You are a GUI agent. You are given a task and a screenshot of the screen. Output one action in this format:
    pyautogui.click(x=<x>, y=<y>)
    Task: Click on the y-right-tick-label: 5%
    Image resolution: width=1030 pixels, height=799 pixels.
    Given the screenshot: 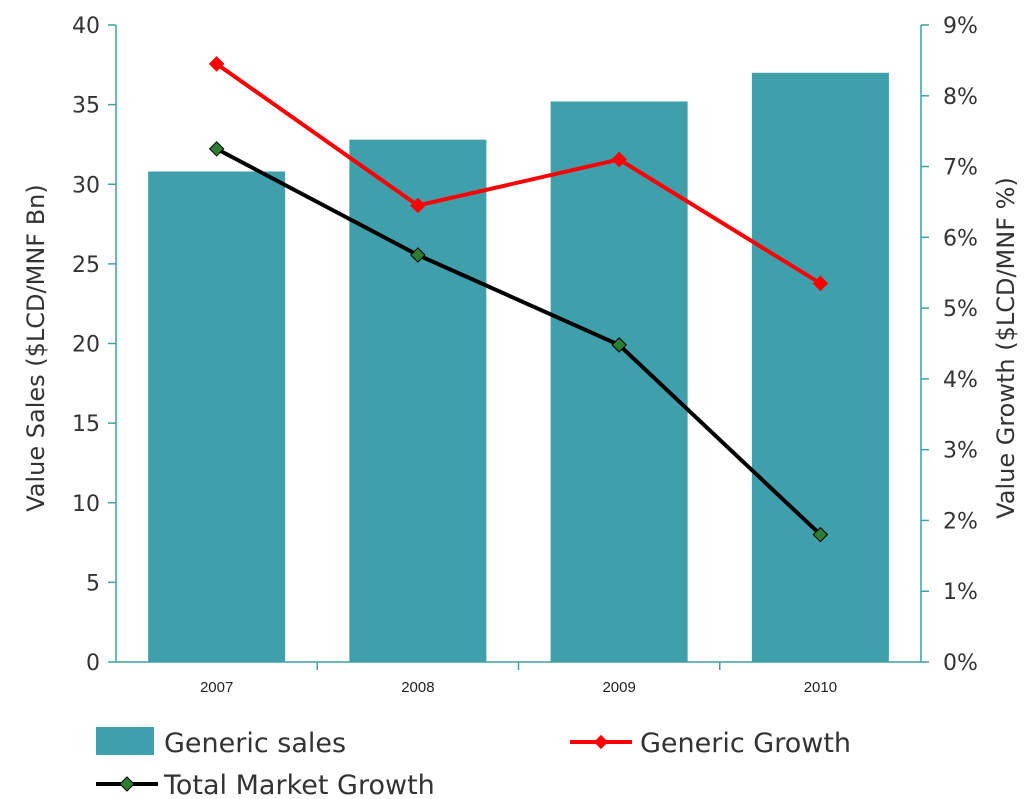 What is the action you would take?
    pyautogui.click(x=960, y=309)
    